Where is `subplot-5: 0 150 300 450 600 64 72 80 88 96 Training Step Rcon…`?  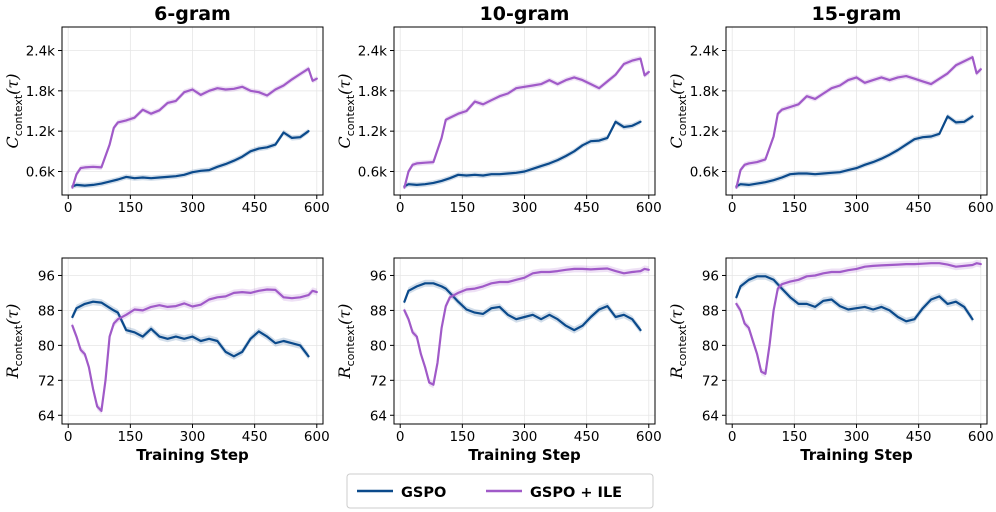 subplot-5: 0 150 300 450 600 64 72 80 88 96 Training Step Rcon… is located at coordinates (498, 360).